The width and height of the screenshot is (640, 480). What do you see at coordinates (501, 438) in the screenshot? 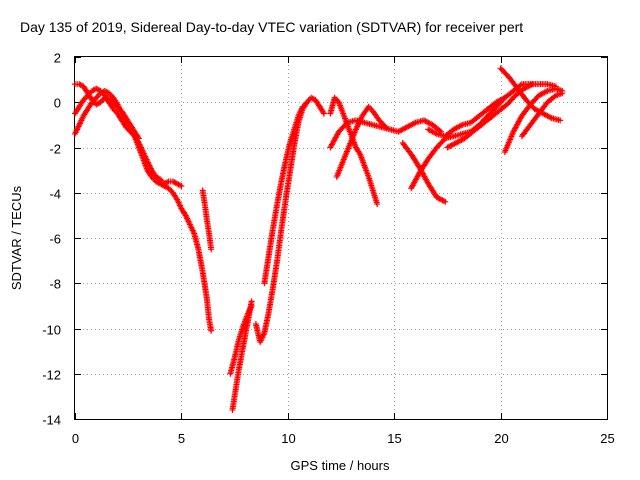
I see `x-tick-label: 20` at bounding box center [501, 438].